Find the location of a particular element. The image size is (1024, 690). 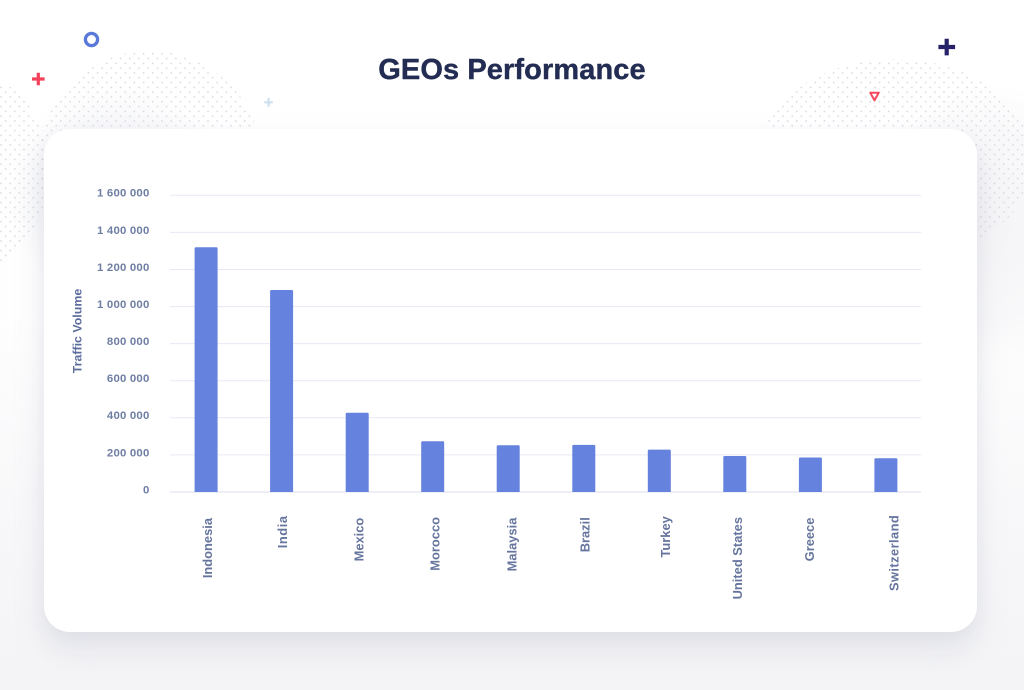

svg-text: 0 is located at coordinates (146, 490).